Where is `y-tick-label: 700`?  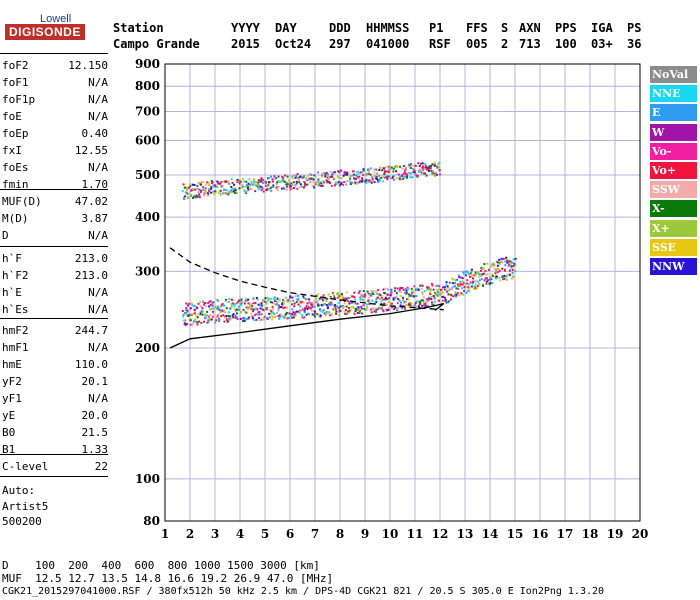 y-tick-label: 700 is located at coordinates (147, 111).